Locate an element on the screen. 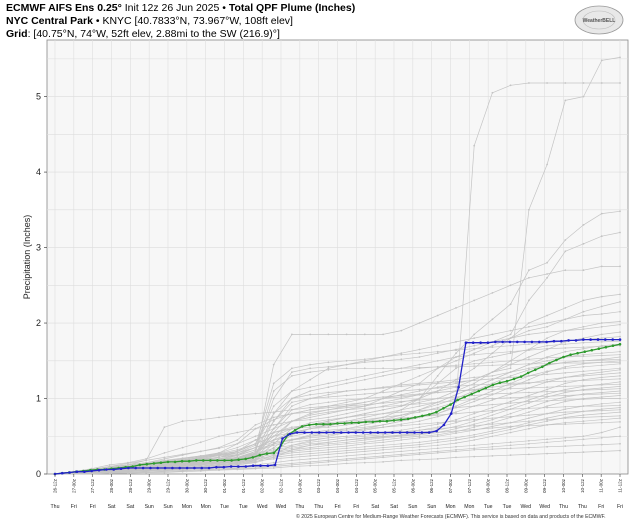 The width and height of the screenshot is (640, 526). x-tick-label: 07-00z is located at coordinates (450, 485).